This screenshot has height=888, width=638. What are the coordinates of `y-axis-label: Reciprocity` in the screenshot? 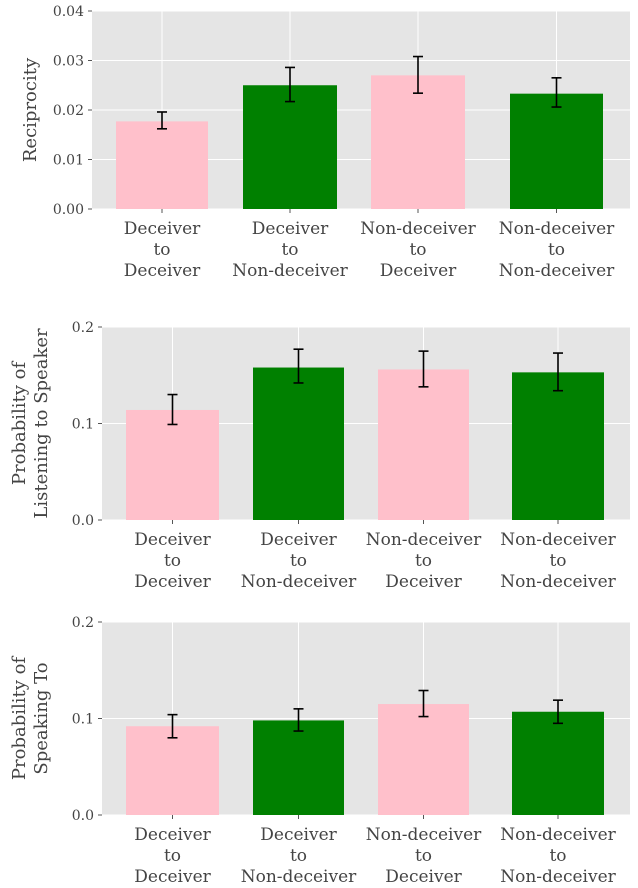 It's located at (30, 109).